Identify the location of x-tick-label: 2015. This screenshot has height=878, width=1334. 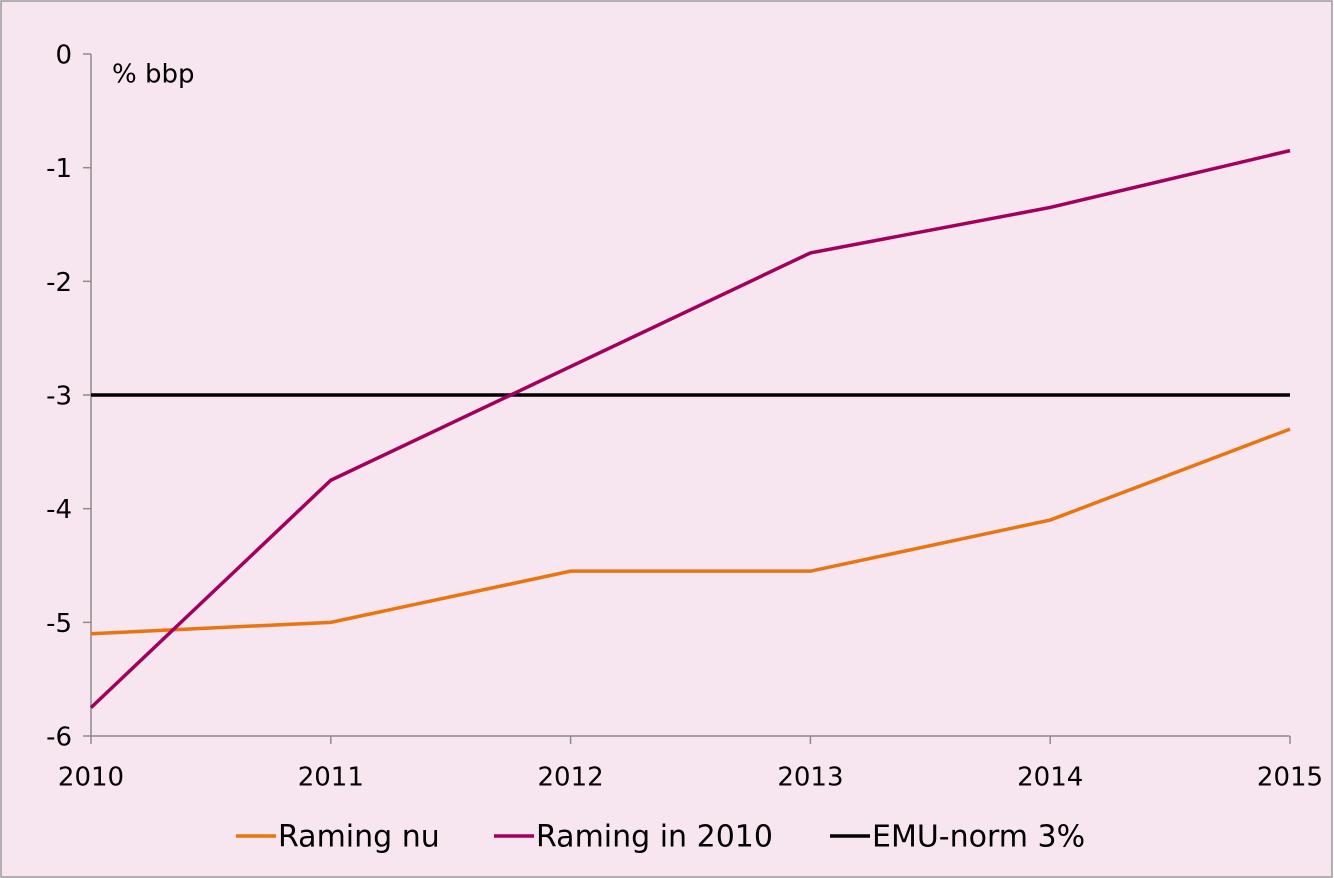
(1290, 778).